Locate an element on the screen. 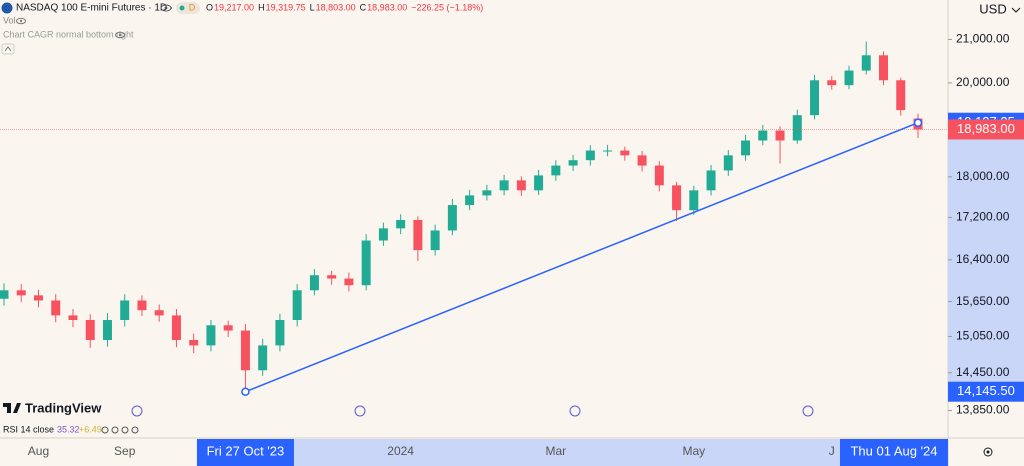  tradingview-logo: TradingView is located at coordinates (52, 407).